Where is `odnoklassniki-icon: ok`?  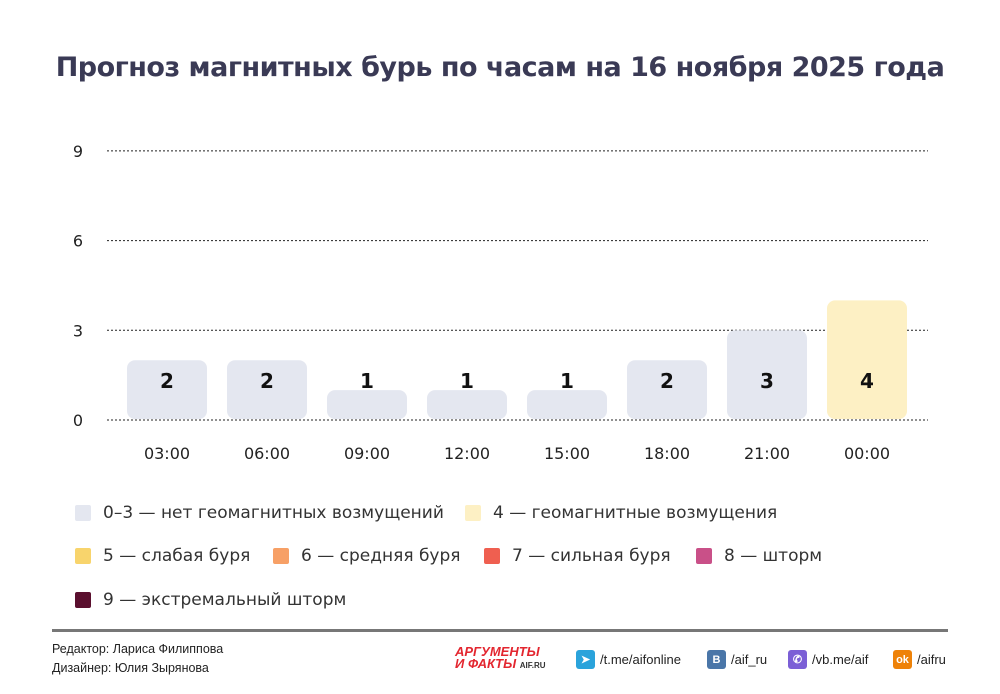
odnoklassniki-icon: ok is located at coordinates (902, 659).